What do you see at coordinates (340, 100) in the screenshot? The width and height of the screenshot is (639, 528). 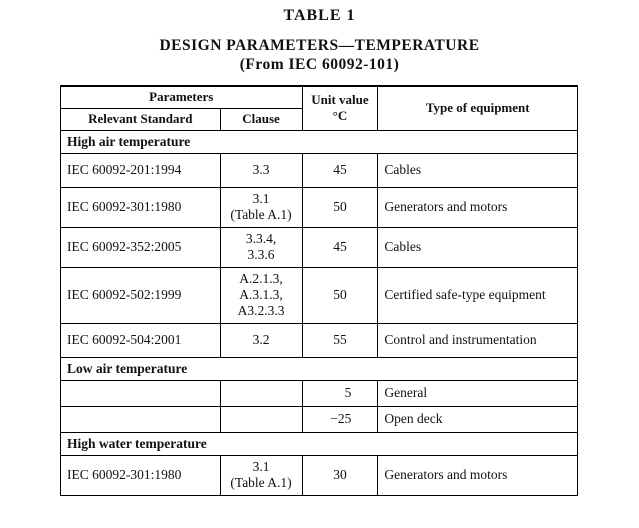 I see `unit-value-label: Unit value` at bounding box center [340, 100].